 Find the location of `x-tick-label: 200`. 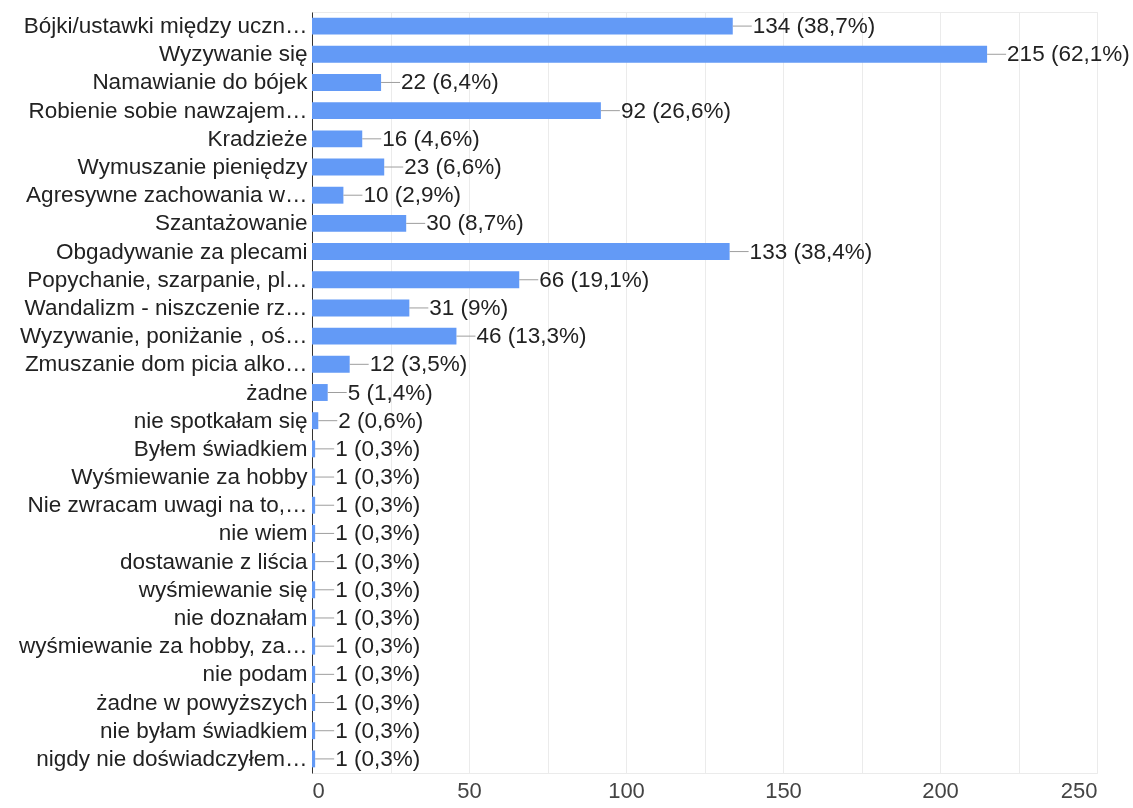

x-tick-label: 200 is located at coordinates (940, 790).